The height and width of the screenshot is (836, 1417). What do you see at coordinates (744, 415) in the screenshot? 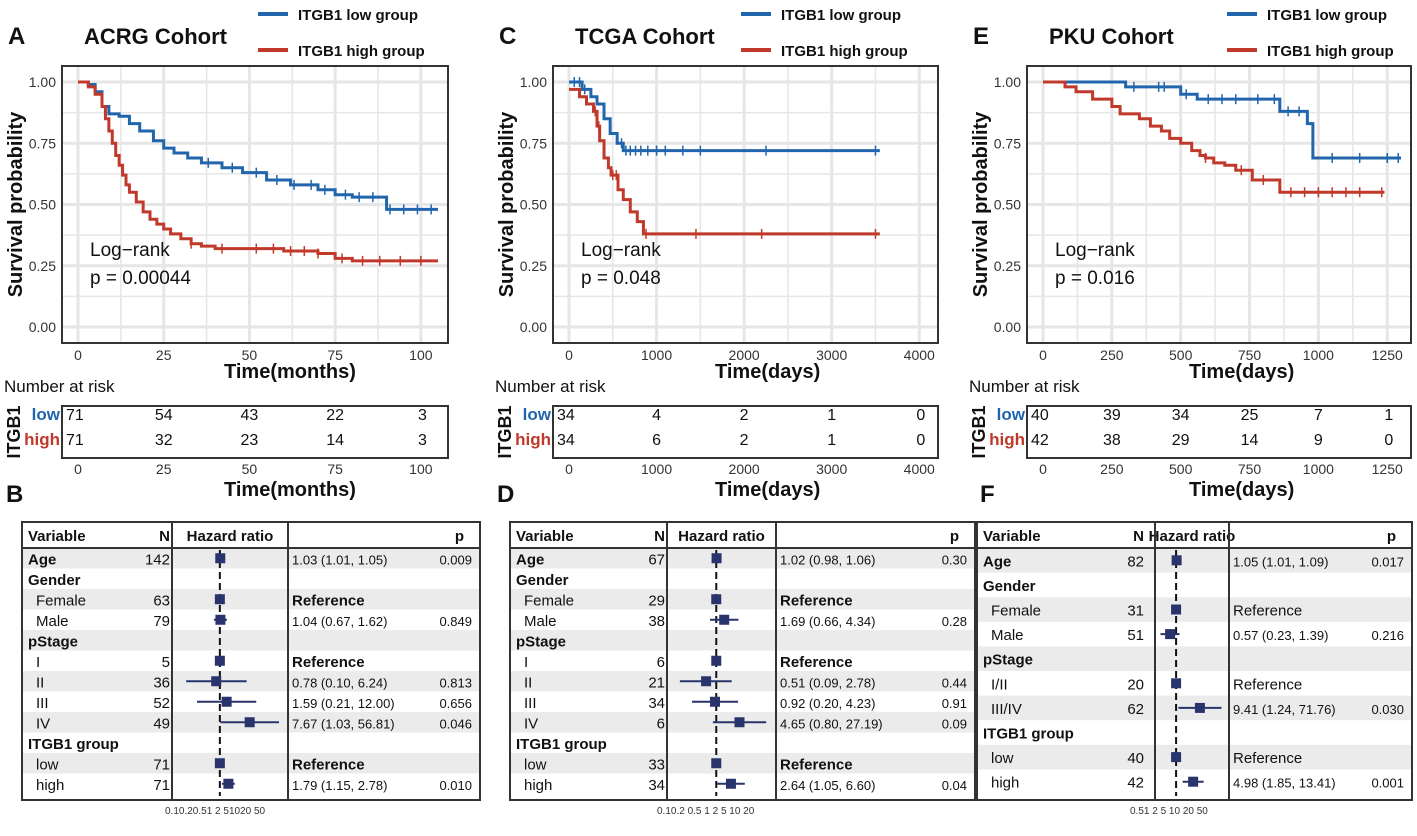
I see `risk-count-low: 2` at bounding box center [744, 415].